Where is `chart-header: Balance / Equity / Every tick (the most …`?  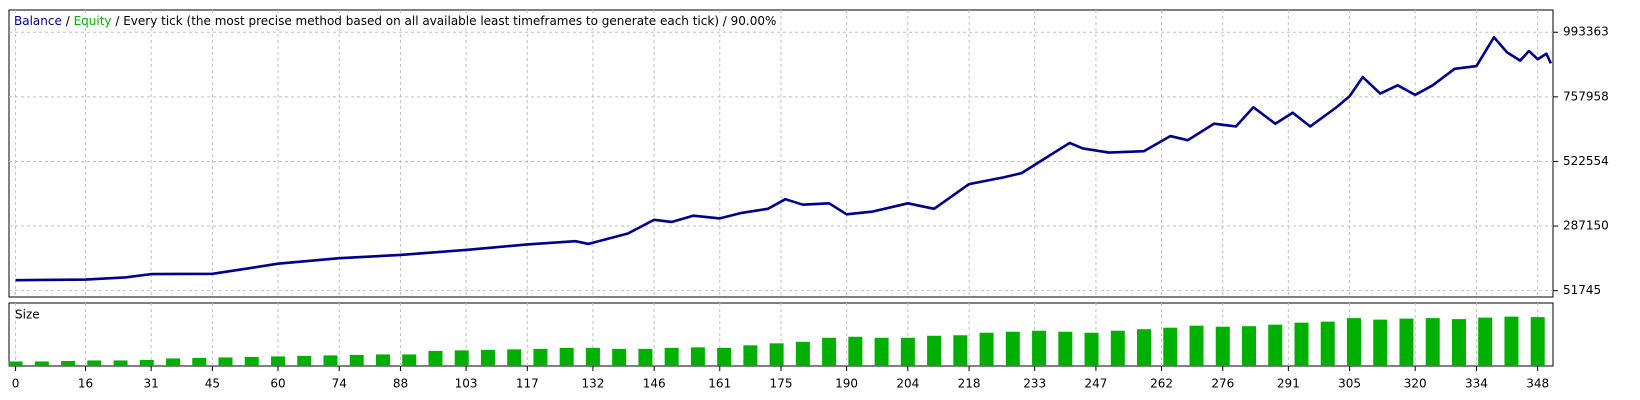
chart-header: Balance / Equity / Every tick (the most … is located at coordinates (395, 21).